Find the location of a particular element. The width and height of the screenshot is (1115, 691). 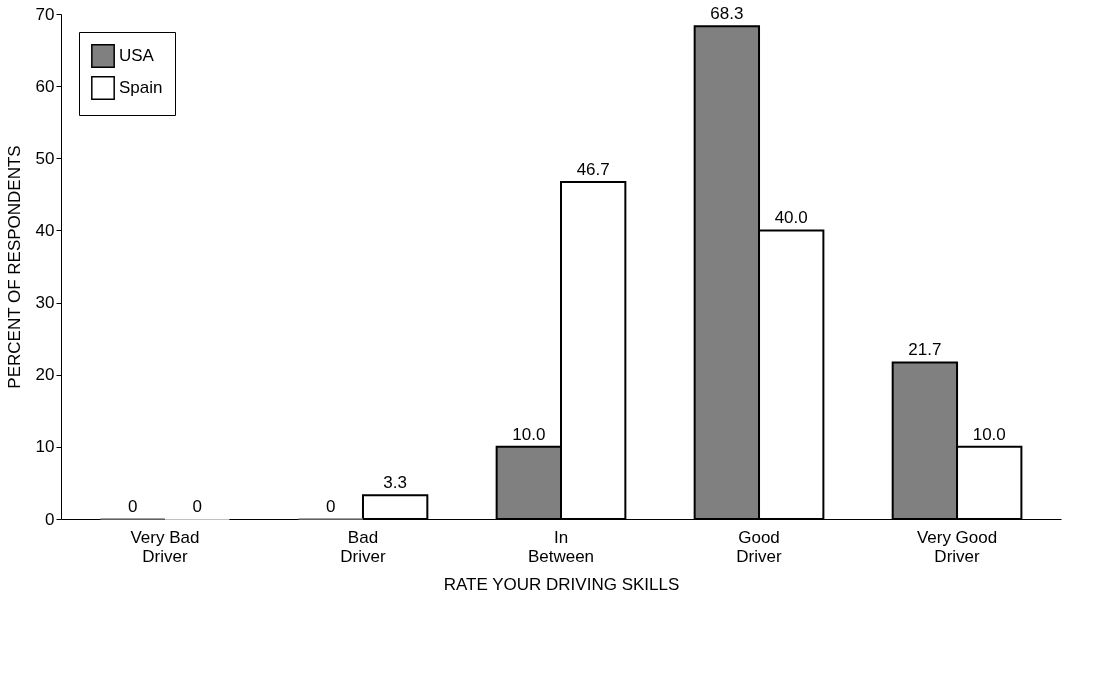

legend-label: USA is located at coordinates (137, 55).